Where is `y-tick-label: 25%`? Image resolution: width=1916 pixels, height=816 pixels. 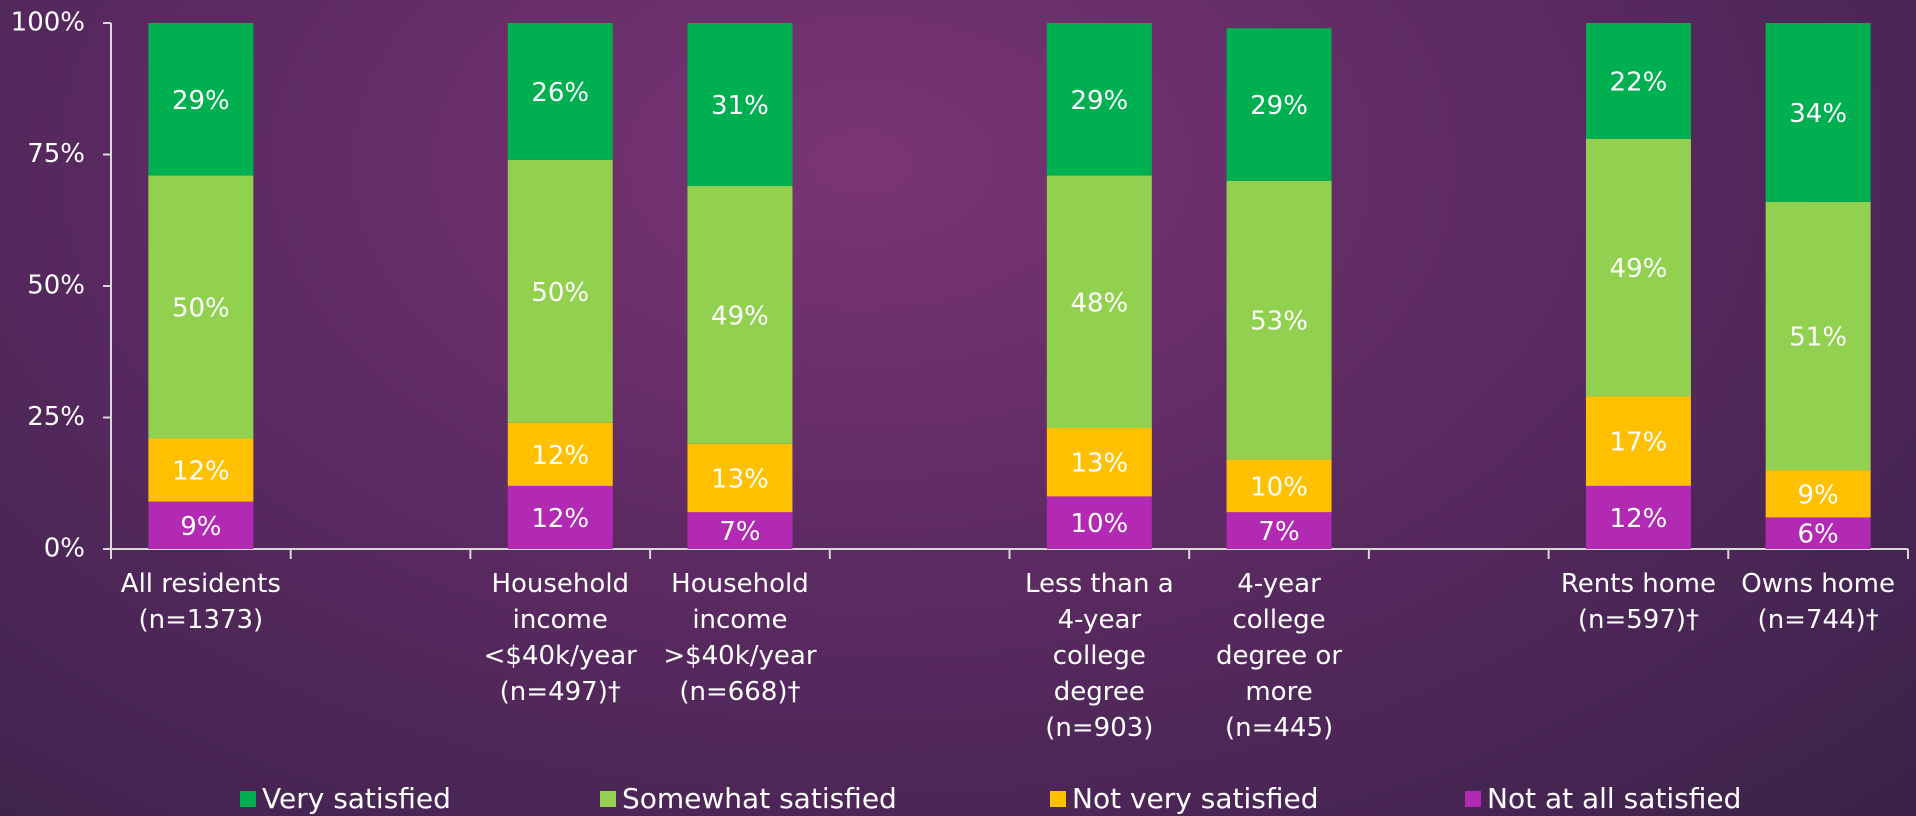 y-tick-label: 25% is located at coordinates (56, 417).